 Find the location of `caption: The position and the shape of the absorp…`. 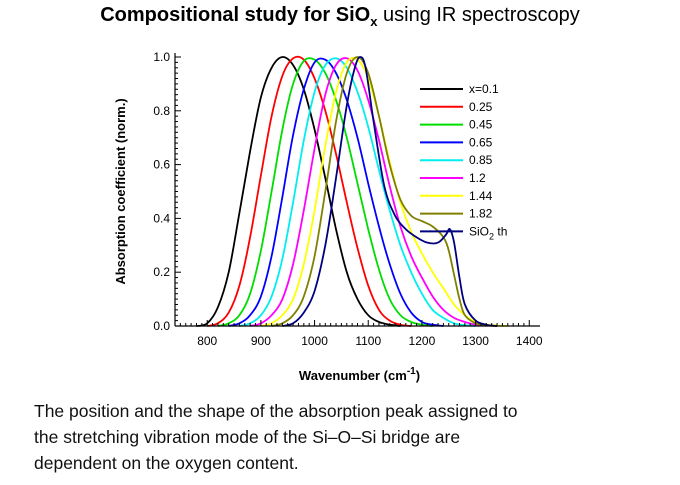

caption: The position and the shape of the absorp… is located at coordinates (344, 437).